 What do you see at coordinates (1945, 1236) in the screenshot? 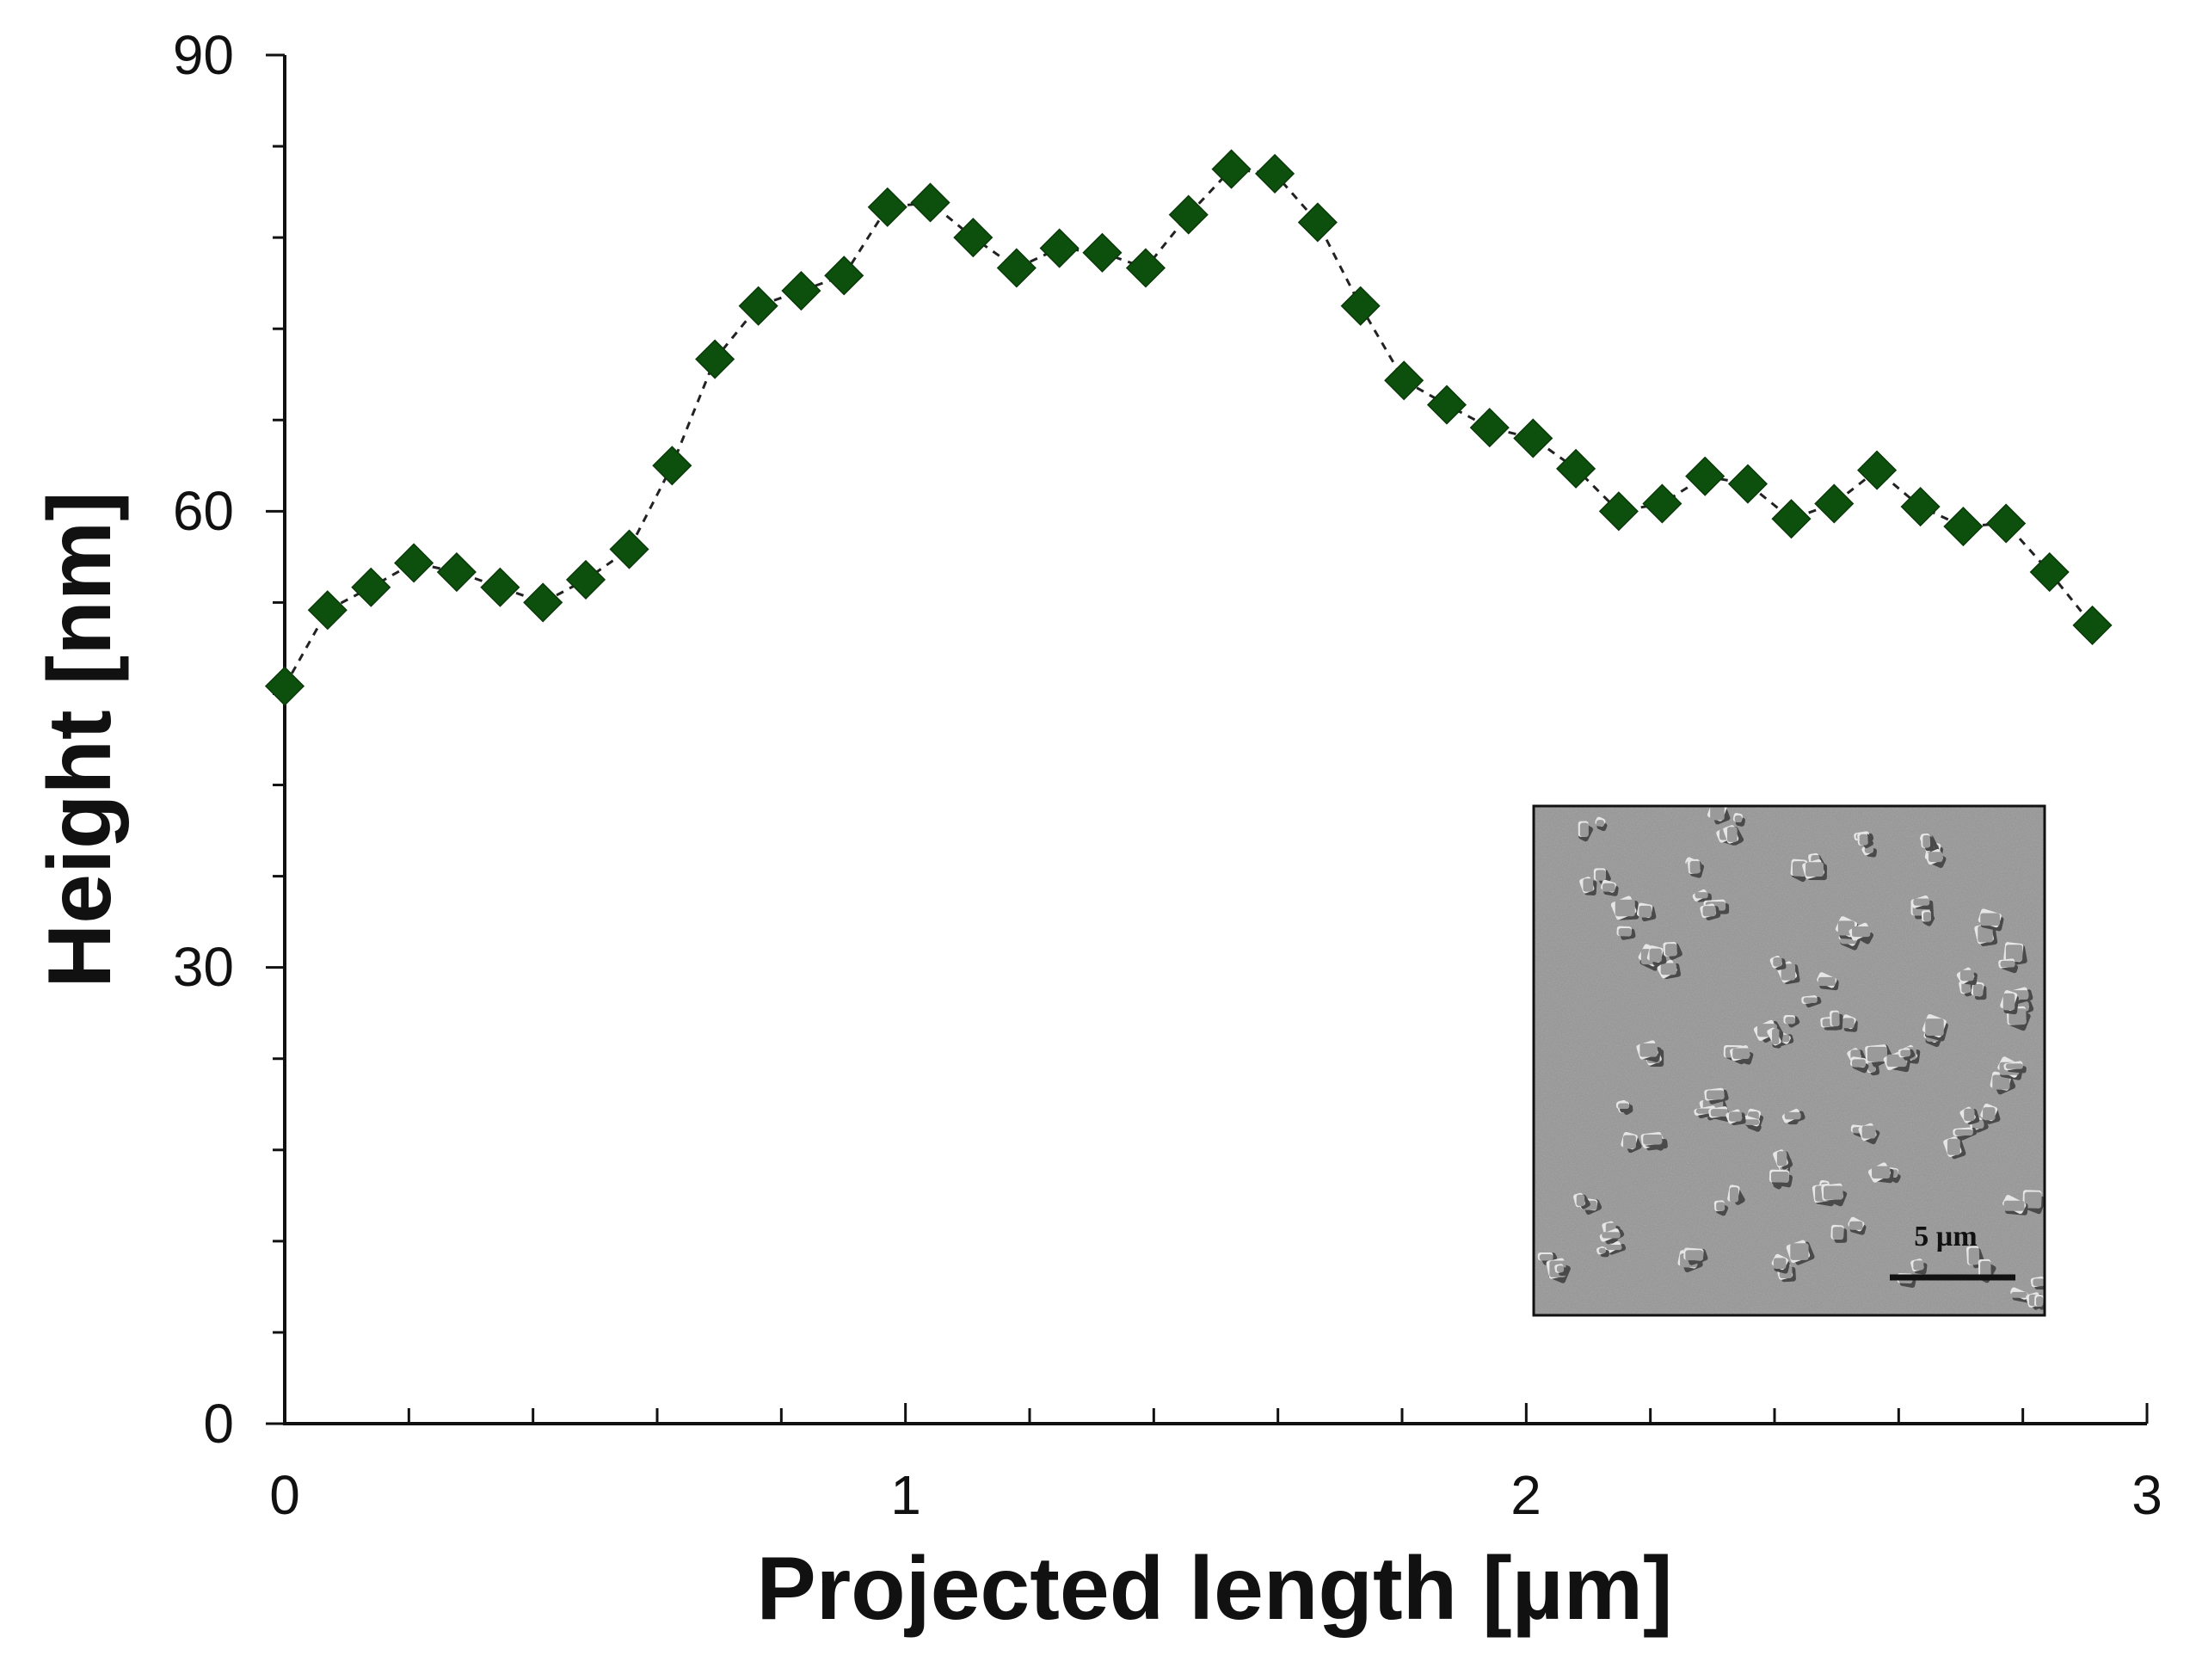
I see `scale-bar-label: 5 µm` at bounding box center [1945, 1236].